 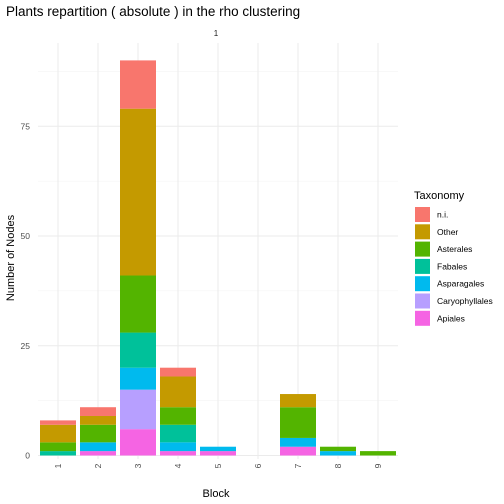 I want to click on legend-label: Other, so click(x=447, y=232).